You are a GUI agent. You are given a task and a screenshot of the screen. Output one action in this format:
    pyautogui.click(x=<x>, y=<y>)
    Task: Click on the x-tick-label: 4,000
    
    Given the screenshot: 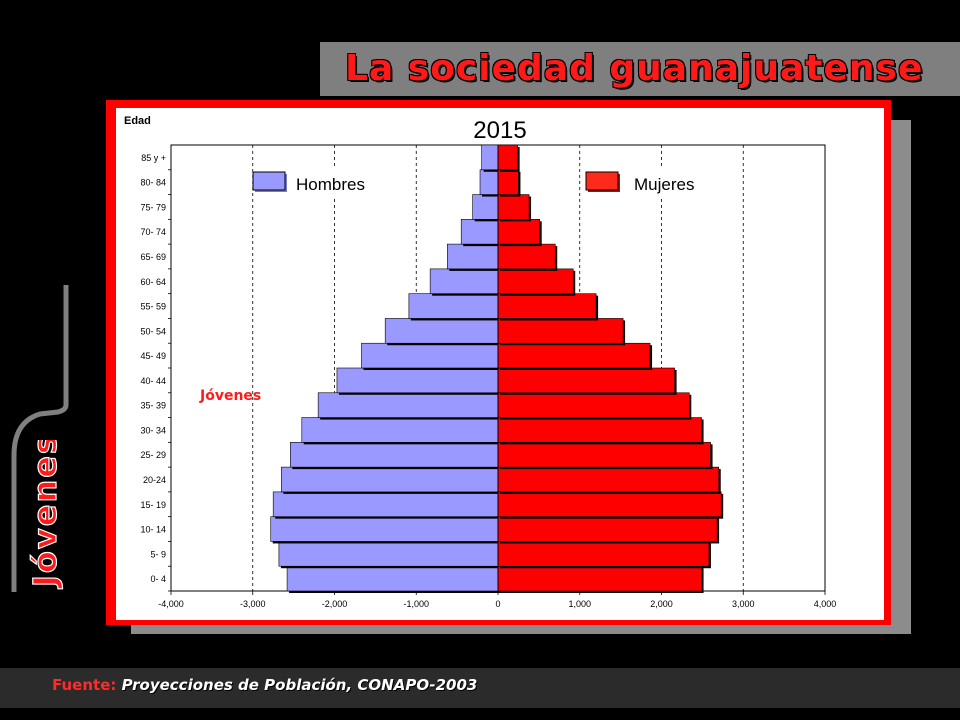 What is the action you would take?
    pyautogui.click(x=825, y=604)
    